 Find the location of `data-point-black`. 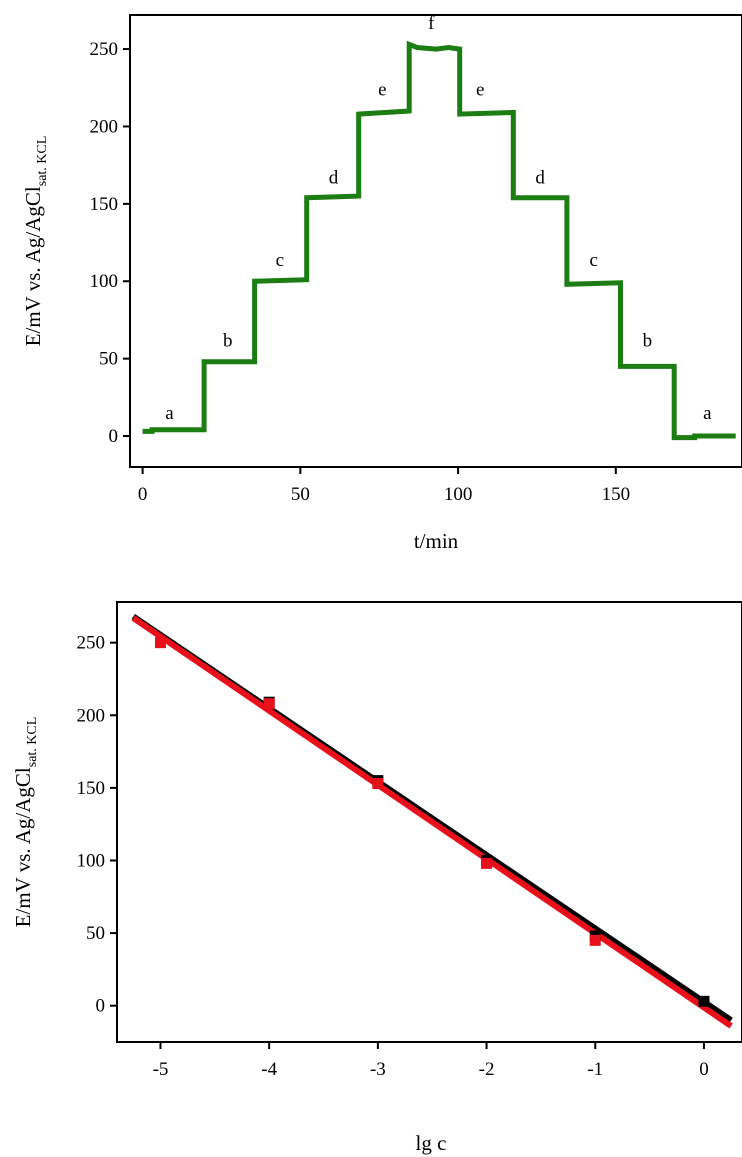

data-point-black is located at coordinates (704, 1001).